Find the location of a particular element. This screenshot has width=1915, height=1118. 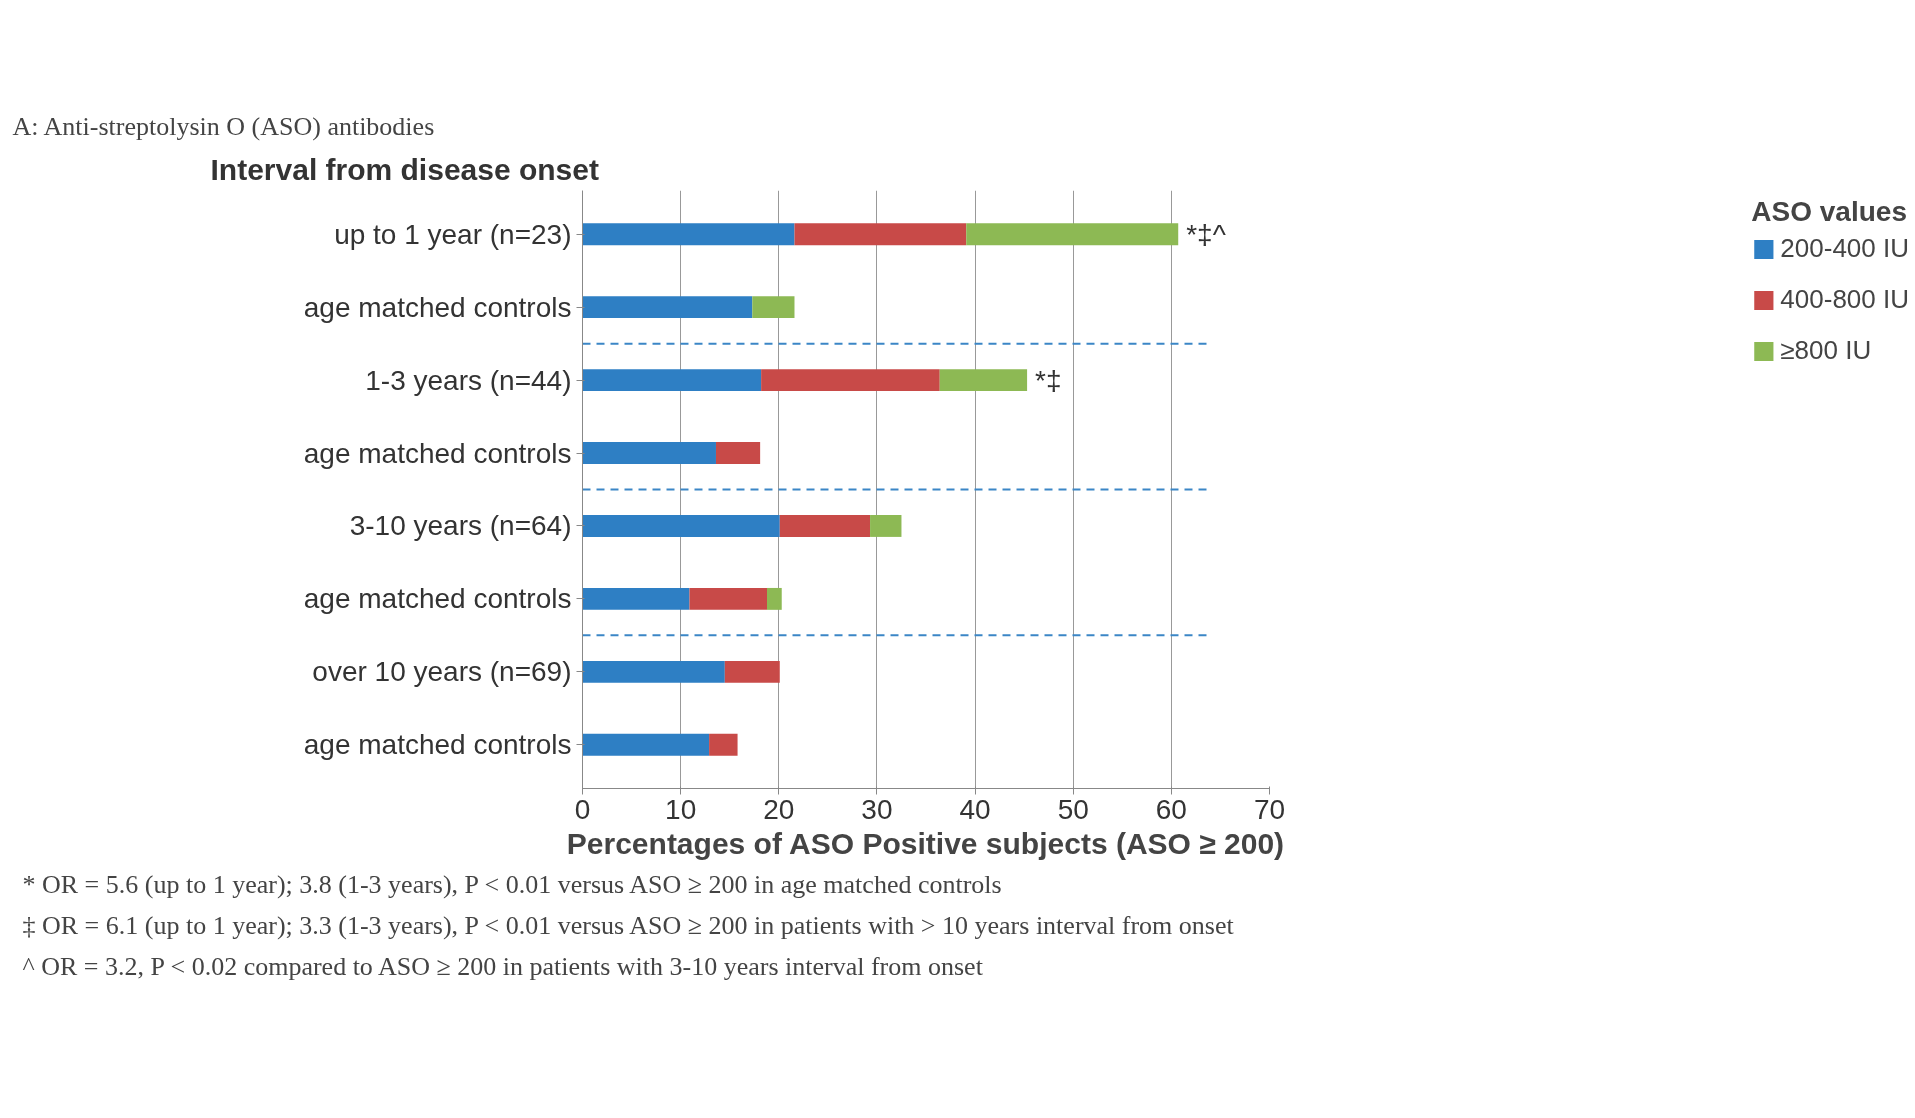

x-tick-label: 20 is located at coordinates (779, 809).